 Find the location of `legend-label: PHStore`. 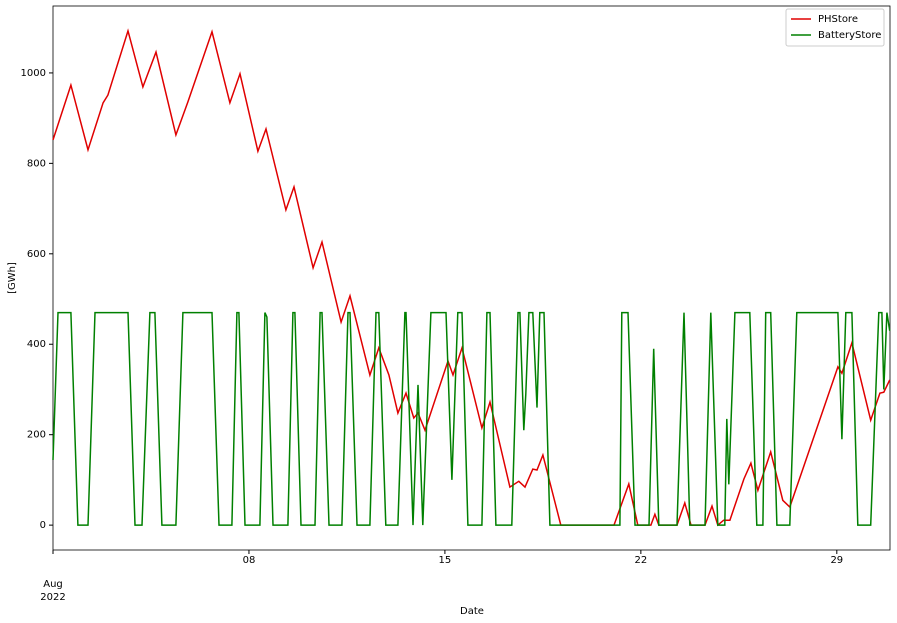

legend-label: PHStore is located at coordinates (838, 19).